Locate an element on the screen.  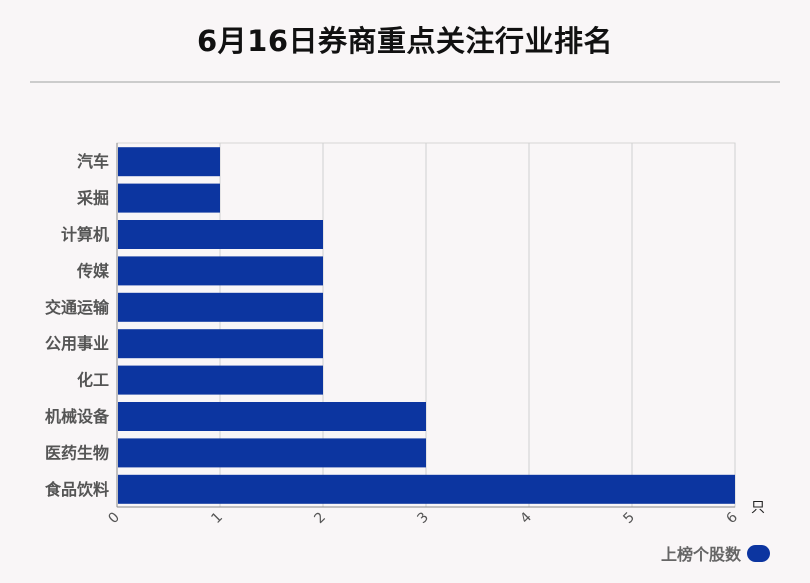
x-tick-label: 1 is located at coordinates (217, 518).